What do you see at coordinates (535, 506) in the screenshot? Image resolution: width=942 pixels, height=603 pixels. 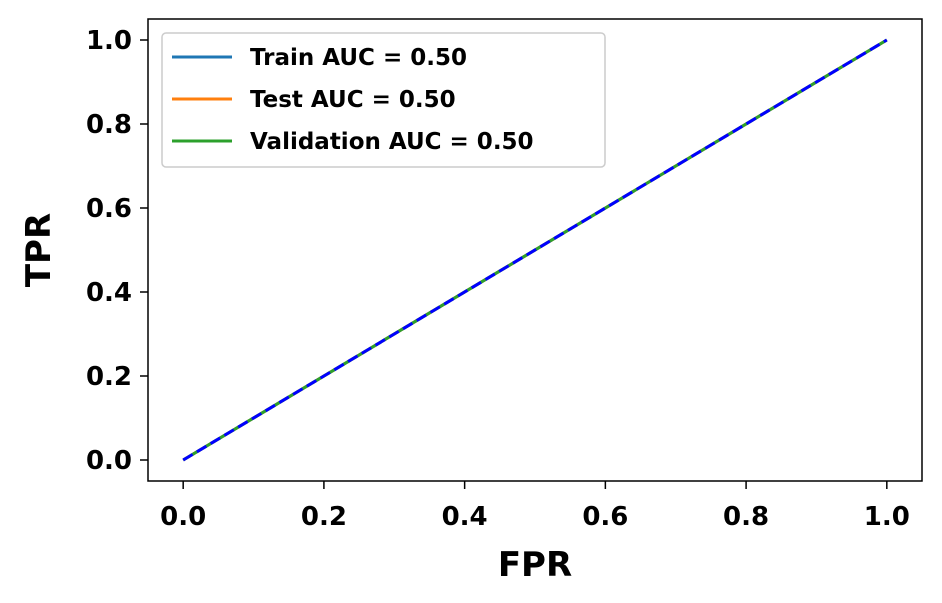 I see `x-axis-ticks: 0.0 0.2 0.4 0.6 0.8 1.0` at bounding box center [535, 506].